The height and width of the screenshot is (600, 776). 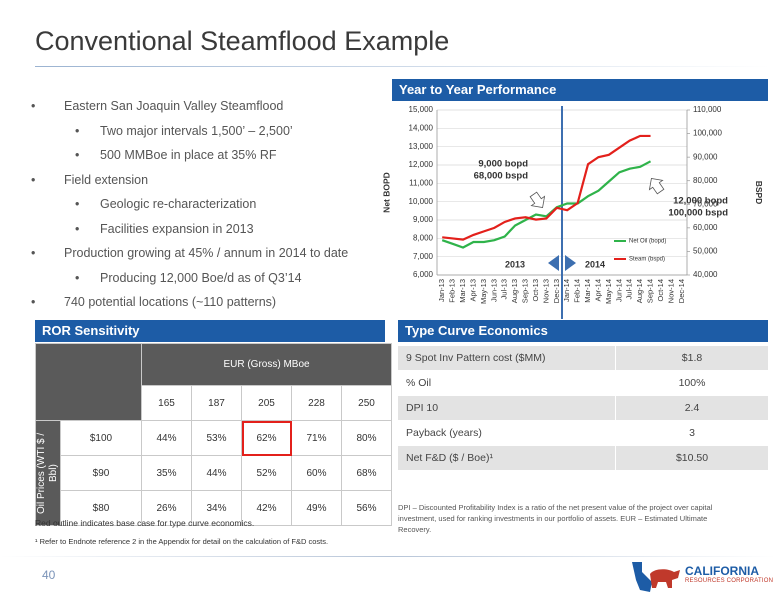 What do you see at coordinates (515, 264) in the screenshot?
I see `annotation: 2013` at bounding box center [515, 264].